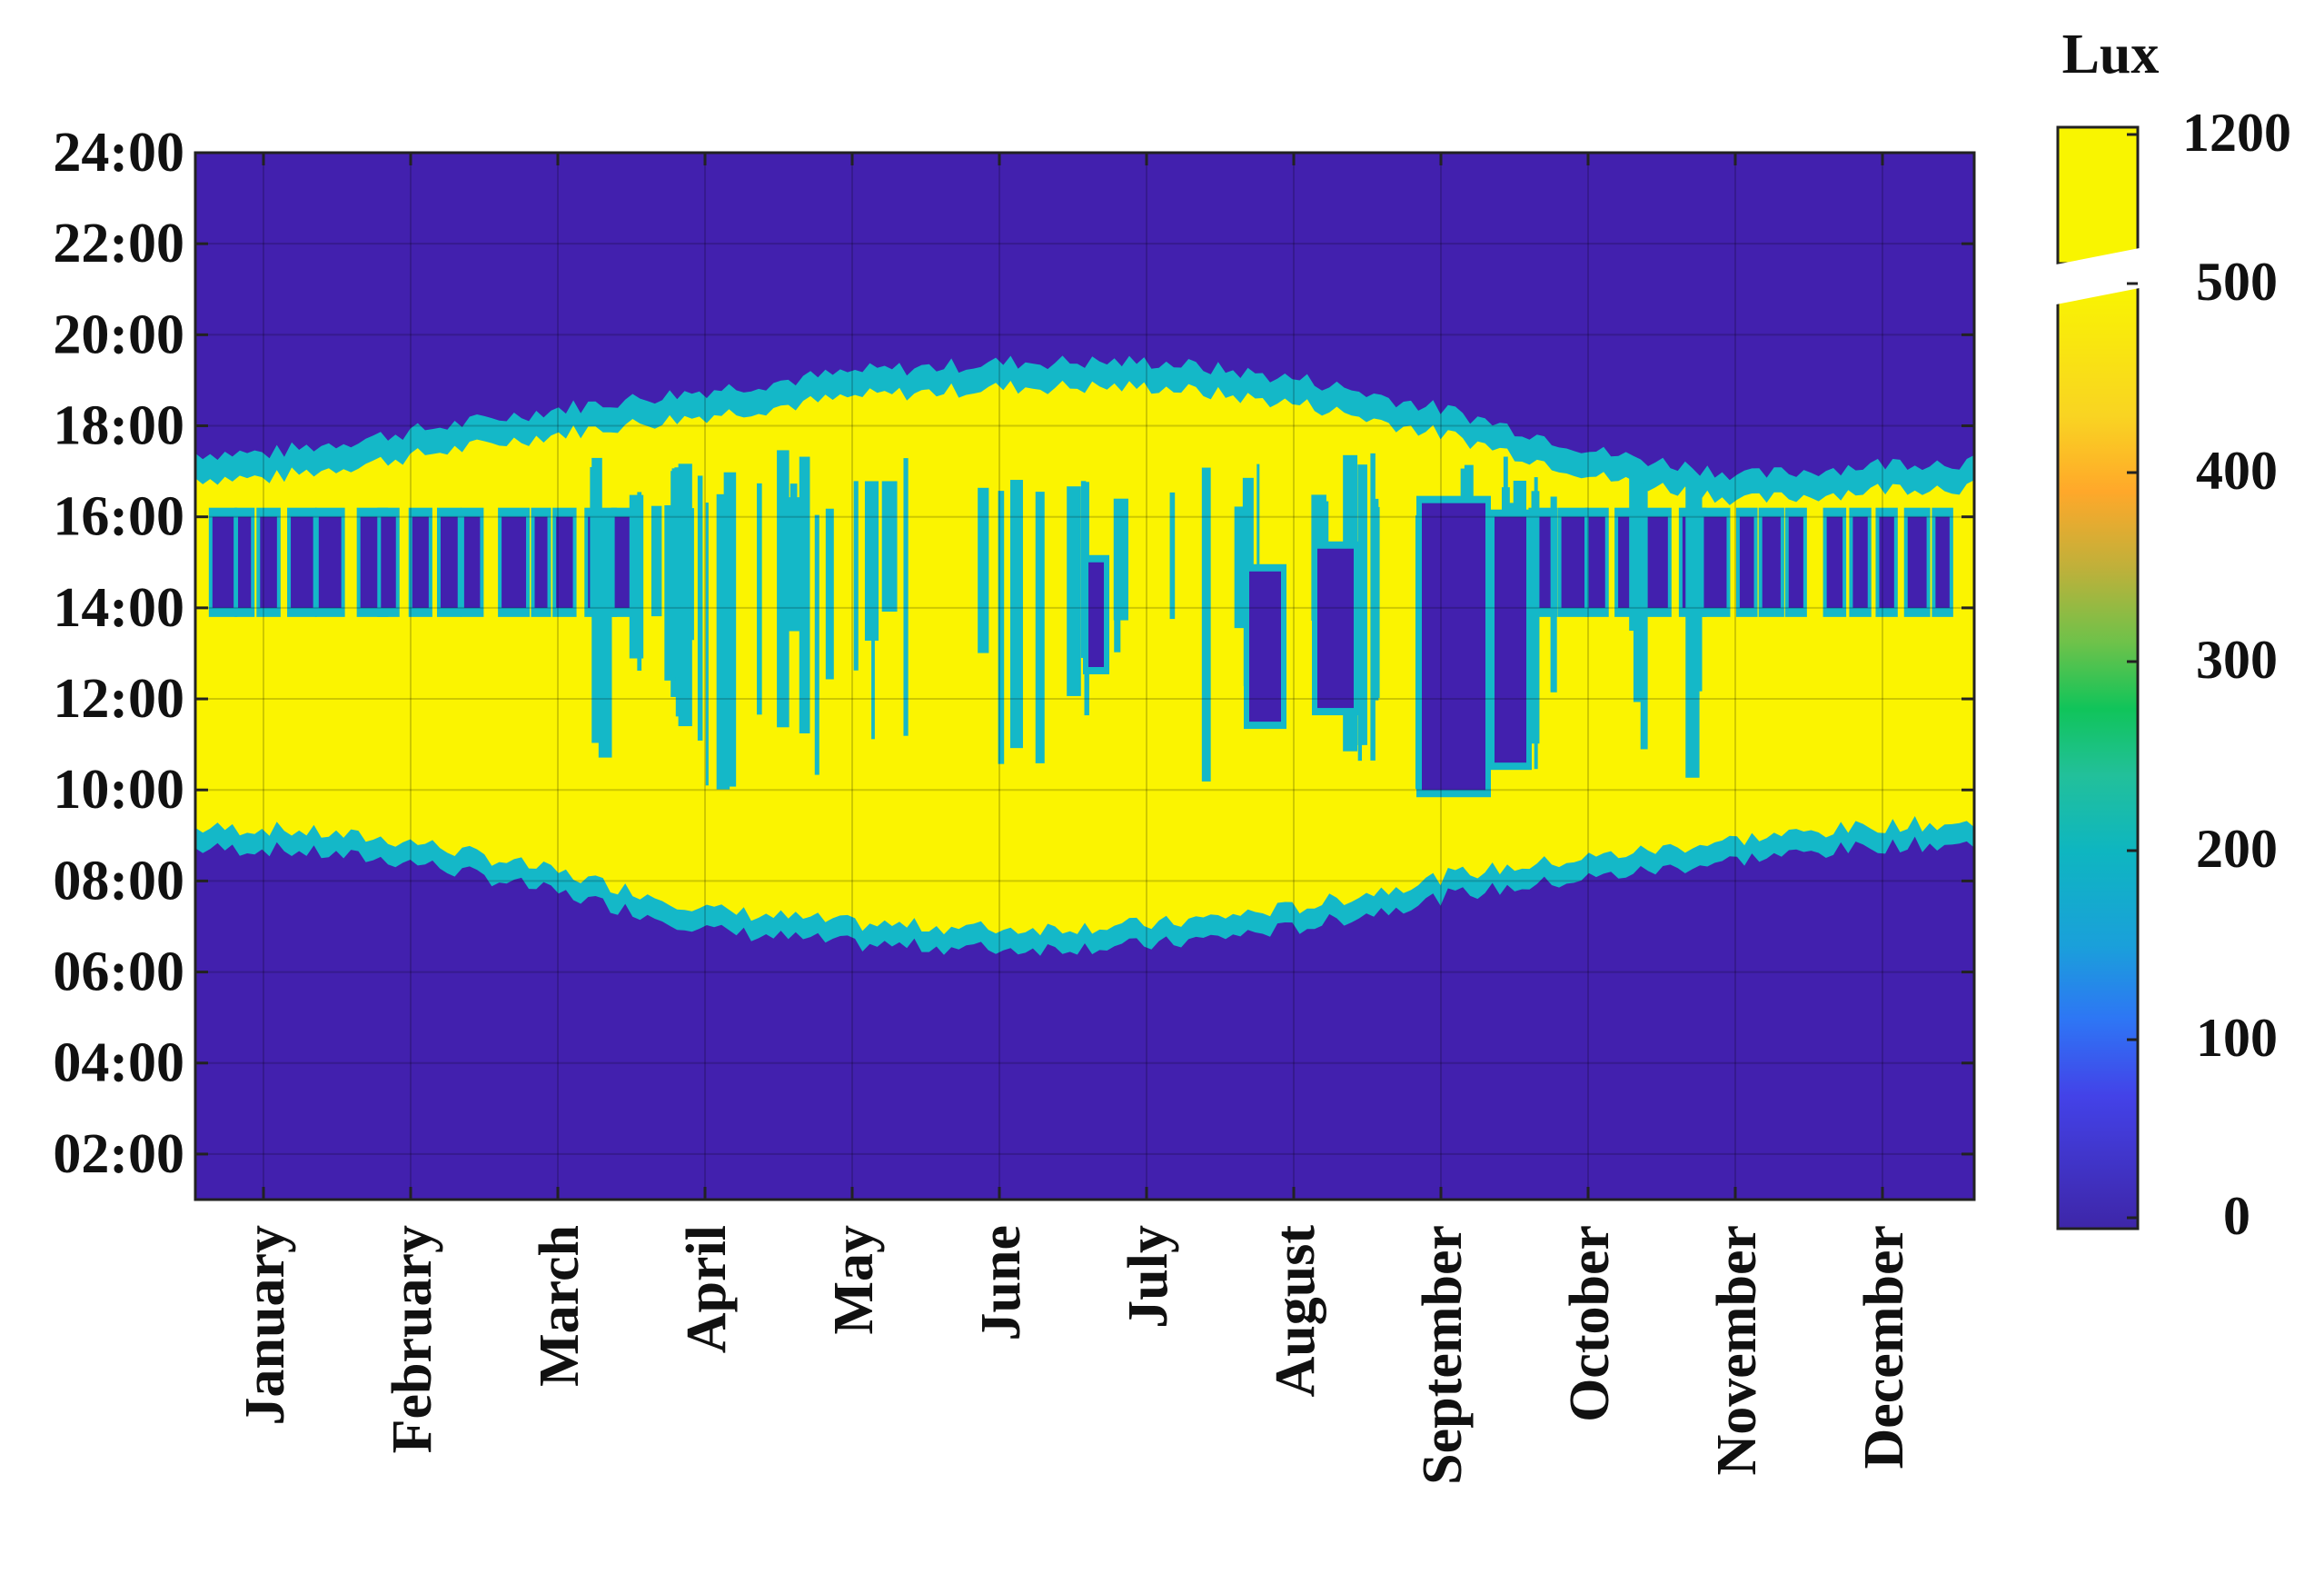 The height and width of the screenshot is (1584, 2324). Describe the element at coordinates (119, 243) in the screenshot. I see `y-tick-label: 22:00` at that location.